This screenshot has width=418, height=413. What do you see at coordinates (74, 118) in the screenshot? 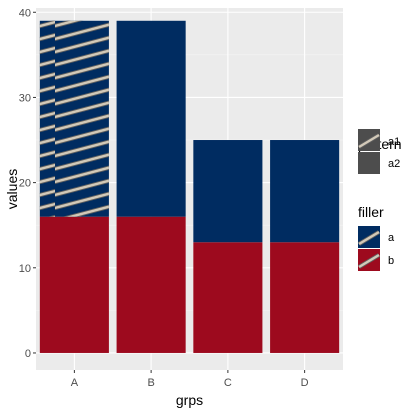
I see `bar-A-a-pattern` at bounding box center [74, 118].